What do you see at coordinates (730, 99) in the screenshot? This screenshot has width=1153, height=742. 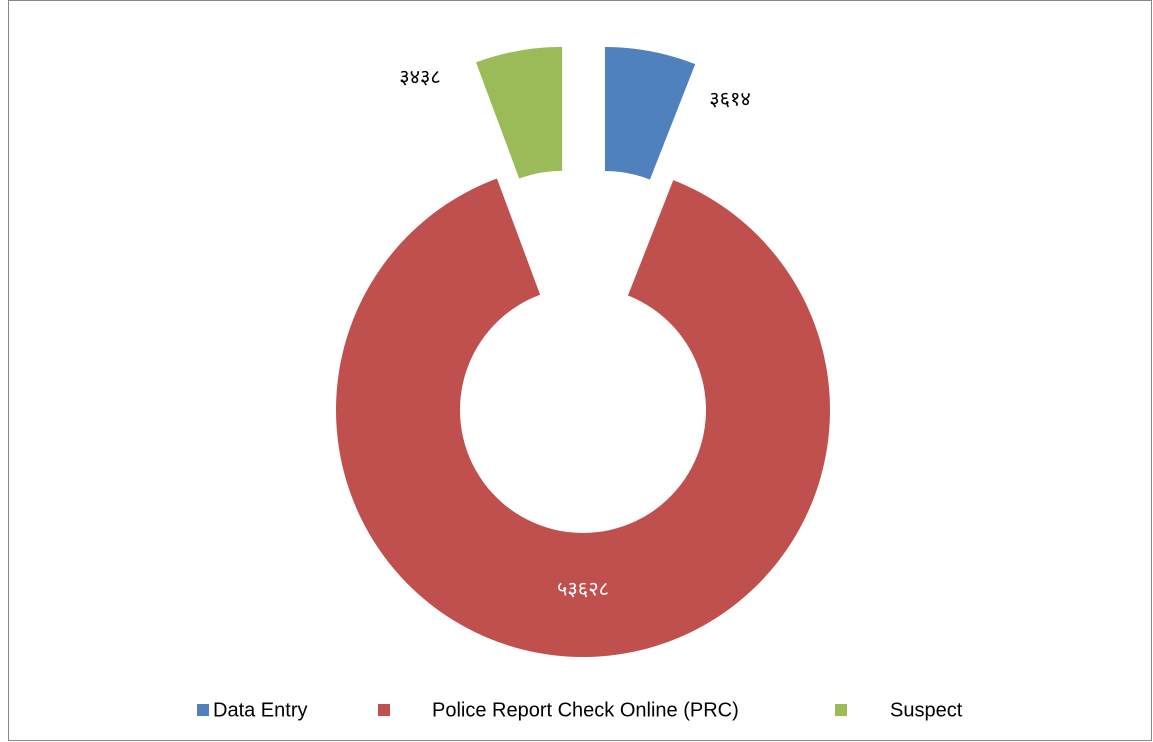 I see `data-label: ३६१४` at bounding box center [730, 99].